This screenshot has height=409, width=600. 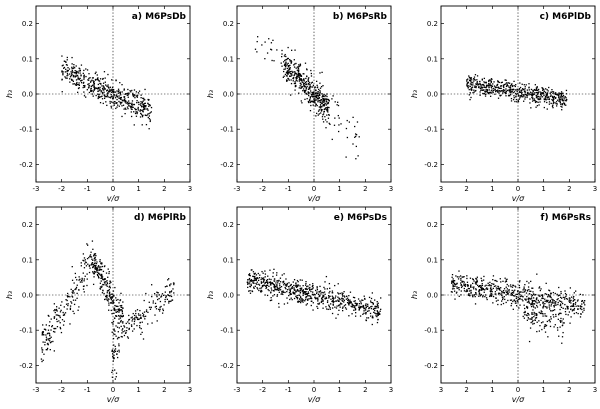 I want to click on y-tick-label: -0.2, so click(x=227, y=165).